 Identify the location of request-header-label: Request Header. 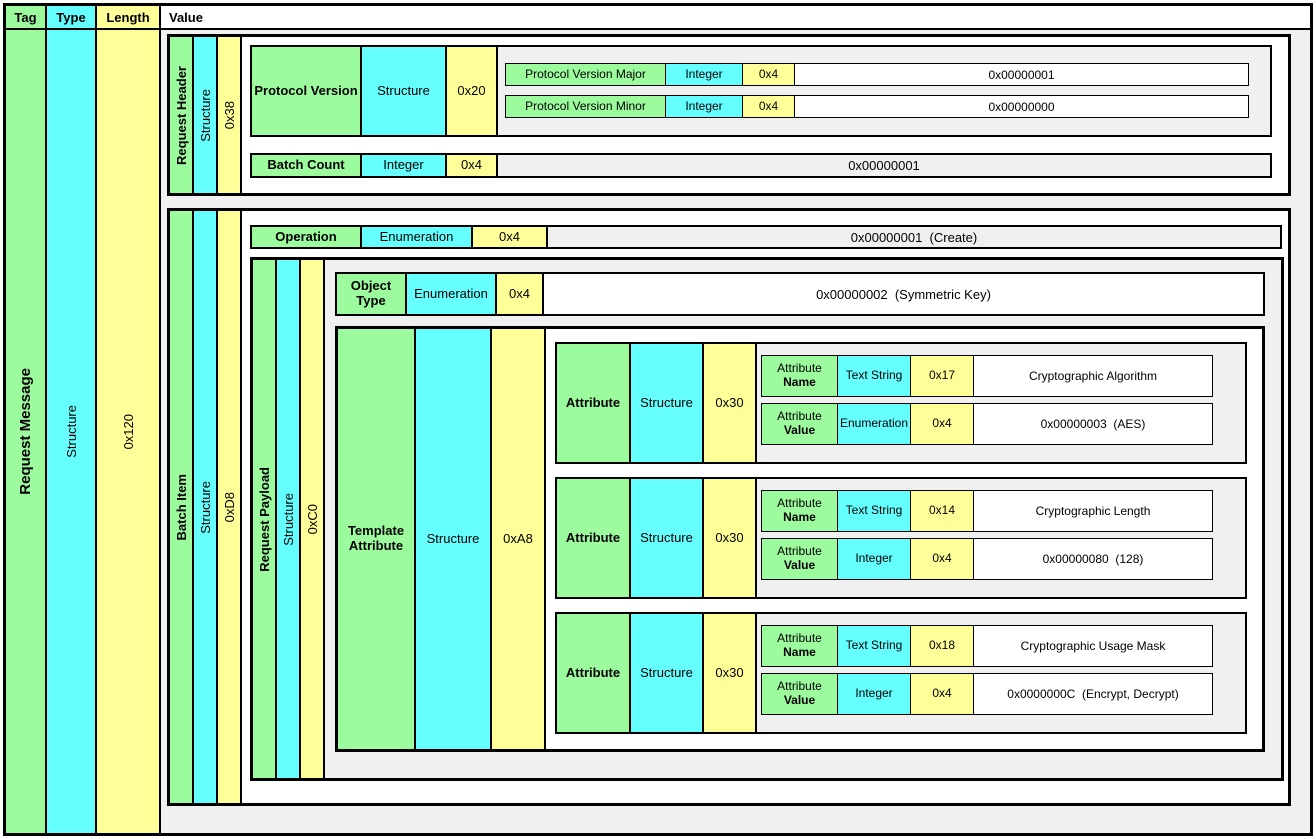
(181, 115).